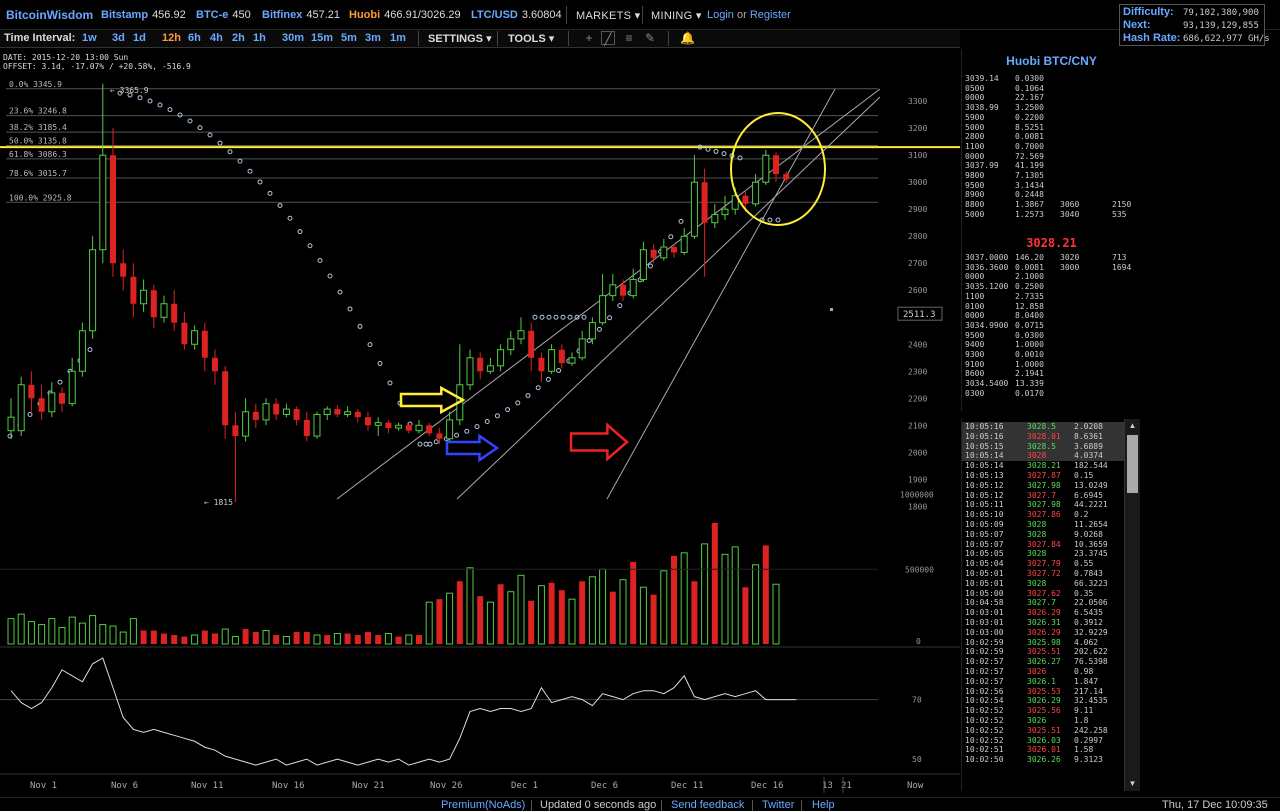 This screenshot has width=1280, height=811. I want to click on register-link: Register, so click(770, 15).